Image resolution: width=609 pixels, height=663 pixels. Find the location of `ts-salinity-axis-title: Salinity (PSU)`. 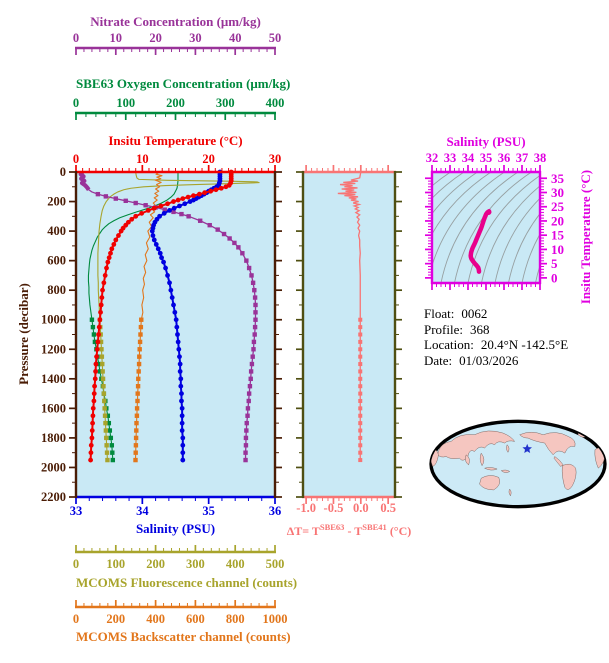

ts-salinity-axis-title: Salinity (PSU) is located at coordinates (486, 141).